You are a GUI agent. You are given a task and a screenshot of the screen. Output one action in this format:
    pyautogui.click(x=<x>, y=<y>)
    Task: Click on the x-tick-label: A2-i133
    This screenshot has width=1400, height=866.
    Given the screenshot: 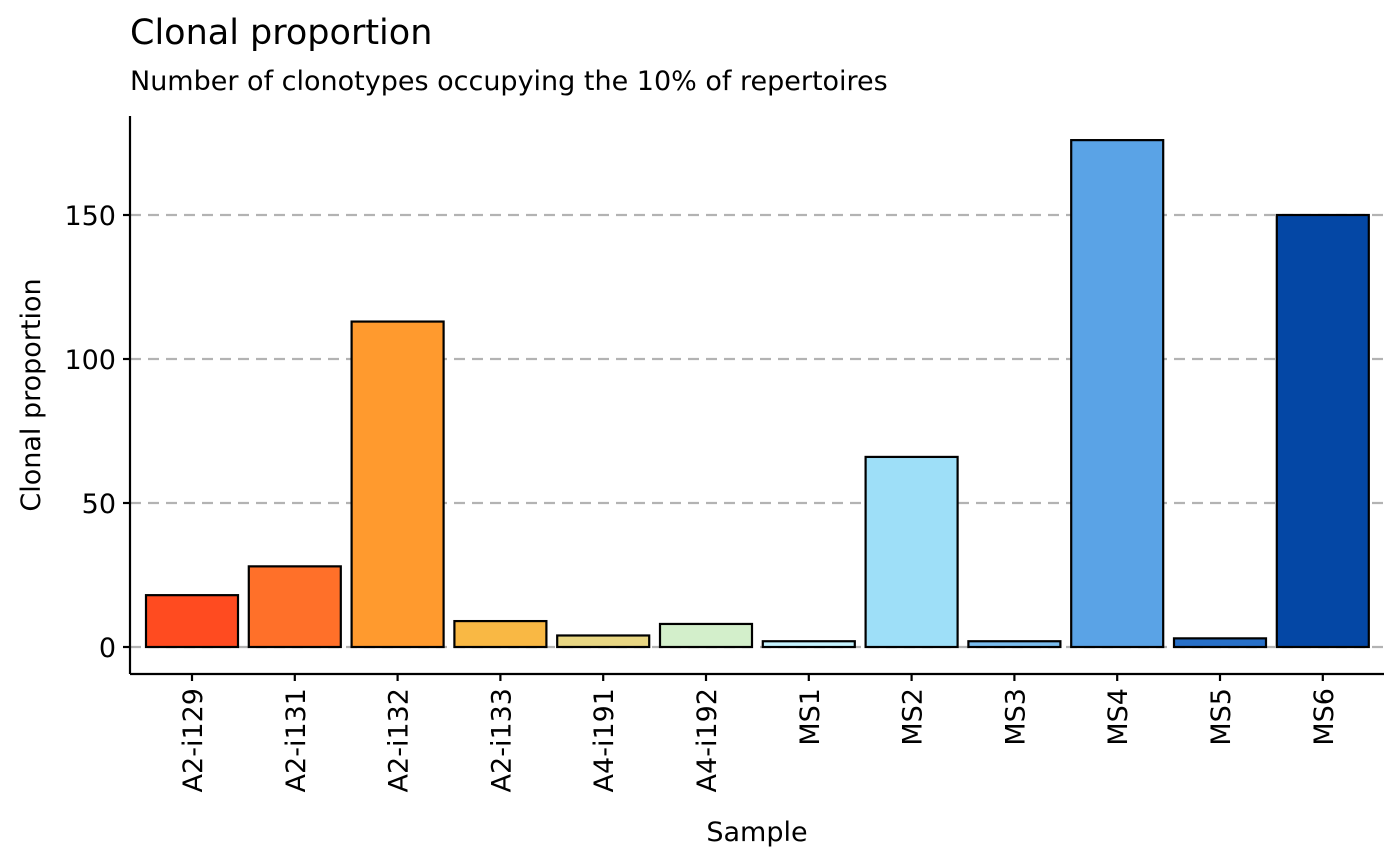 What is the action you would take?
    pyautogui.click(x=501, y=740)
    